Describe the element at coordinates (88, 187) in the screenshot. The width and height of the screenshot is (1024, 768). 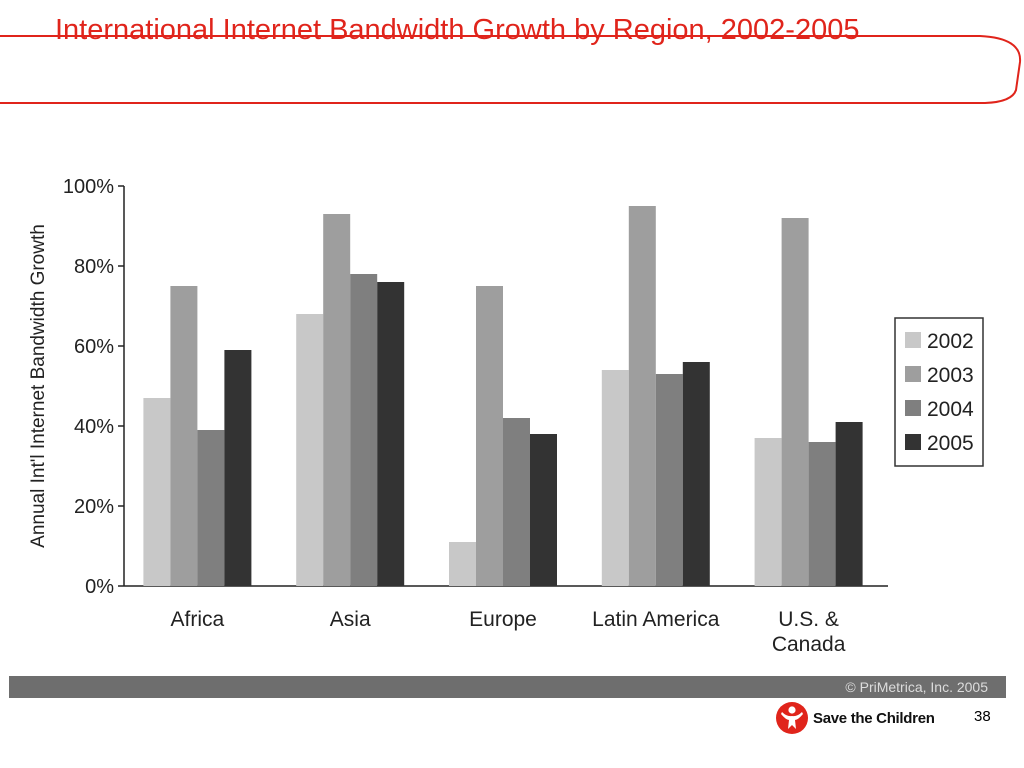
I see `y-tick-label: 100%` at that location.